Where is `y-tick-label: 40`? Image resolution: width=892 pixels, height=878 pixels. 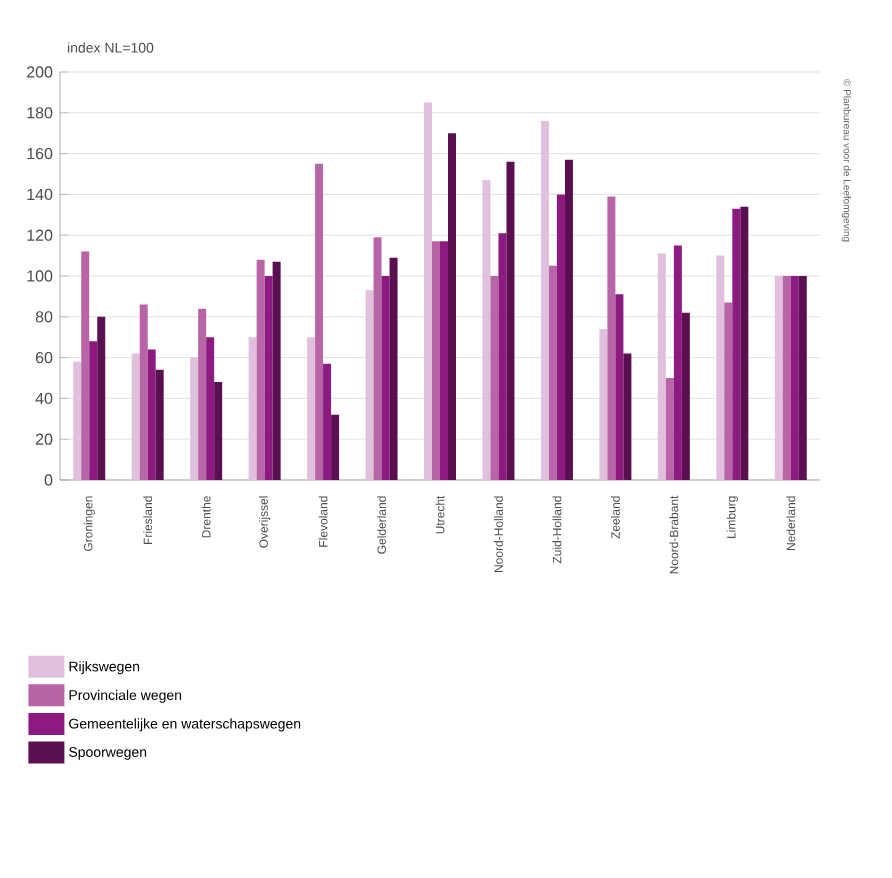
y-tick-label: 40 is located at coordinates (44, 398).